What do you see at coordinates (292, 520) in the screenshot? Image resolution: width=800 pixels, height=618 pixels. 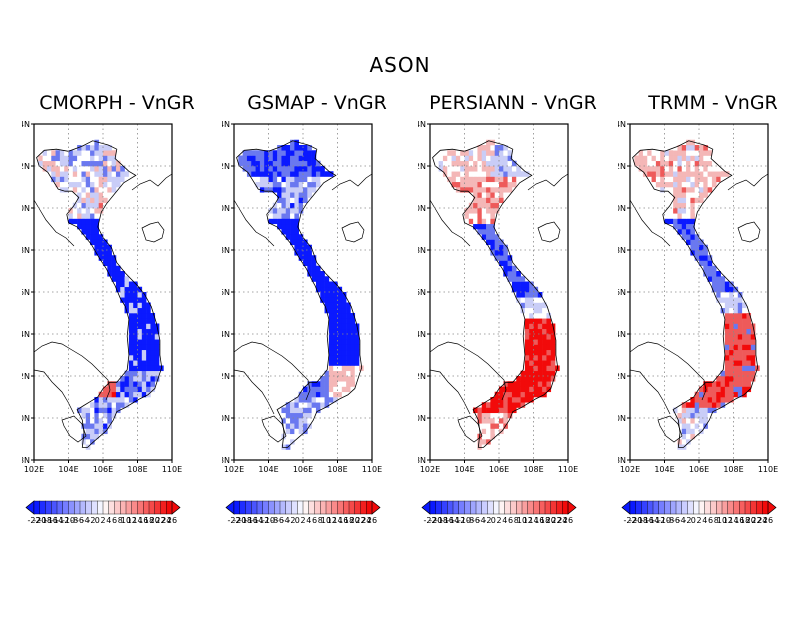 I see `colorbar-label: -2` at bounding box center [292, 520].